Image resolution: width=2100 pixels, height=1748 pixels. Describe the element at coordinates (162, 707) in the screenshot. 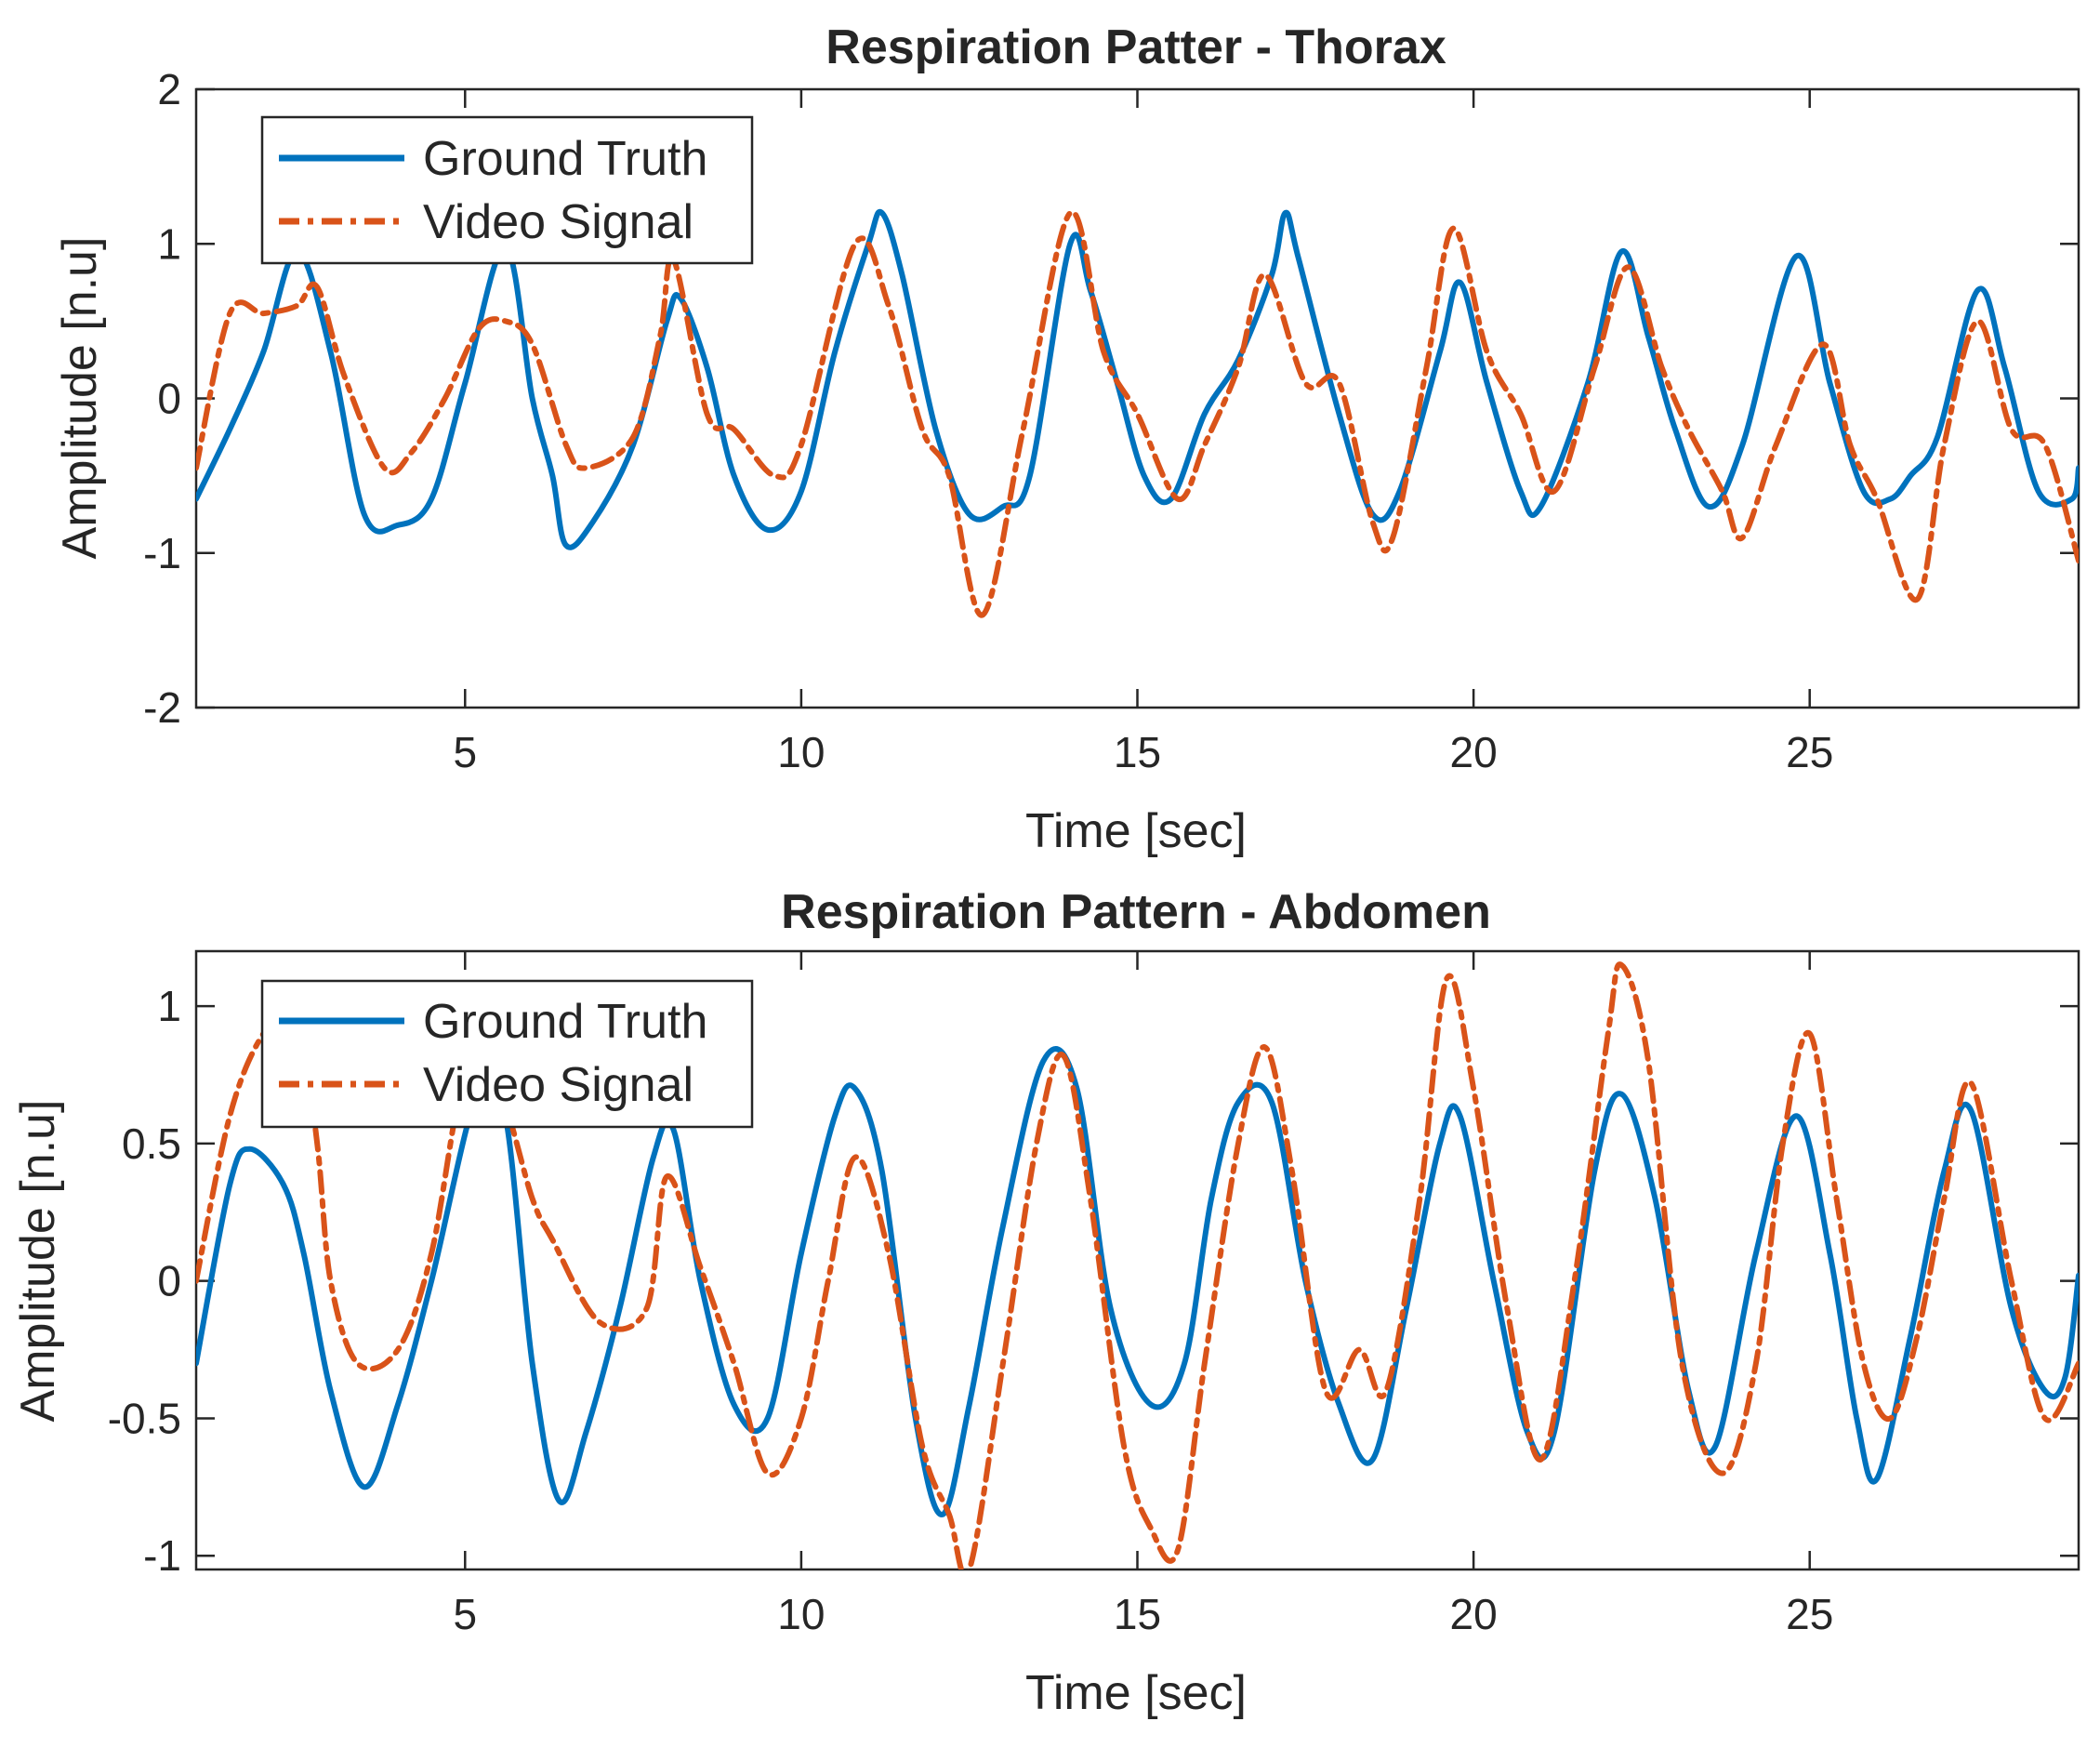

I see `thorax-y-tick-label: -2` at that location.